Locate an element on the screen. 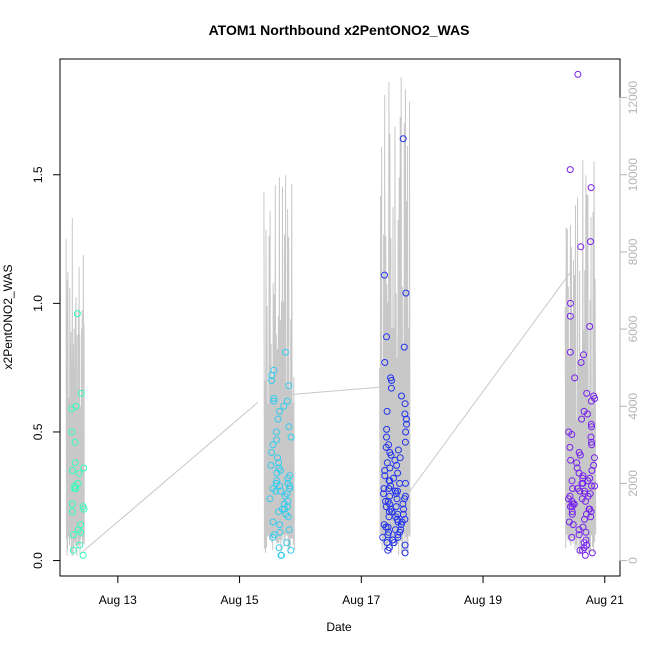 This screenshot has height=650, width=650. x-tick-label: Aug 15 is located at coordinates (240, 600).